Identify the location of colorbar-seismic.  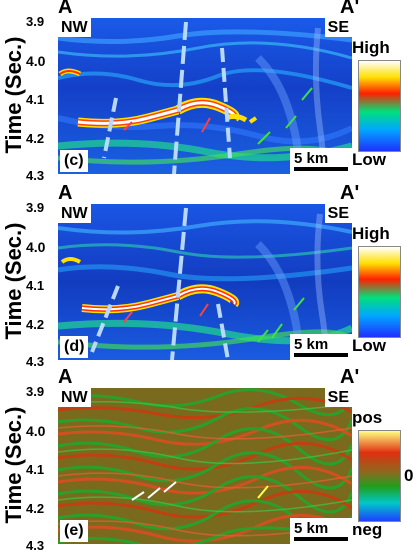
(379, 476).